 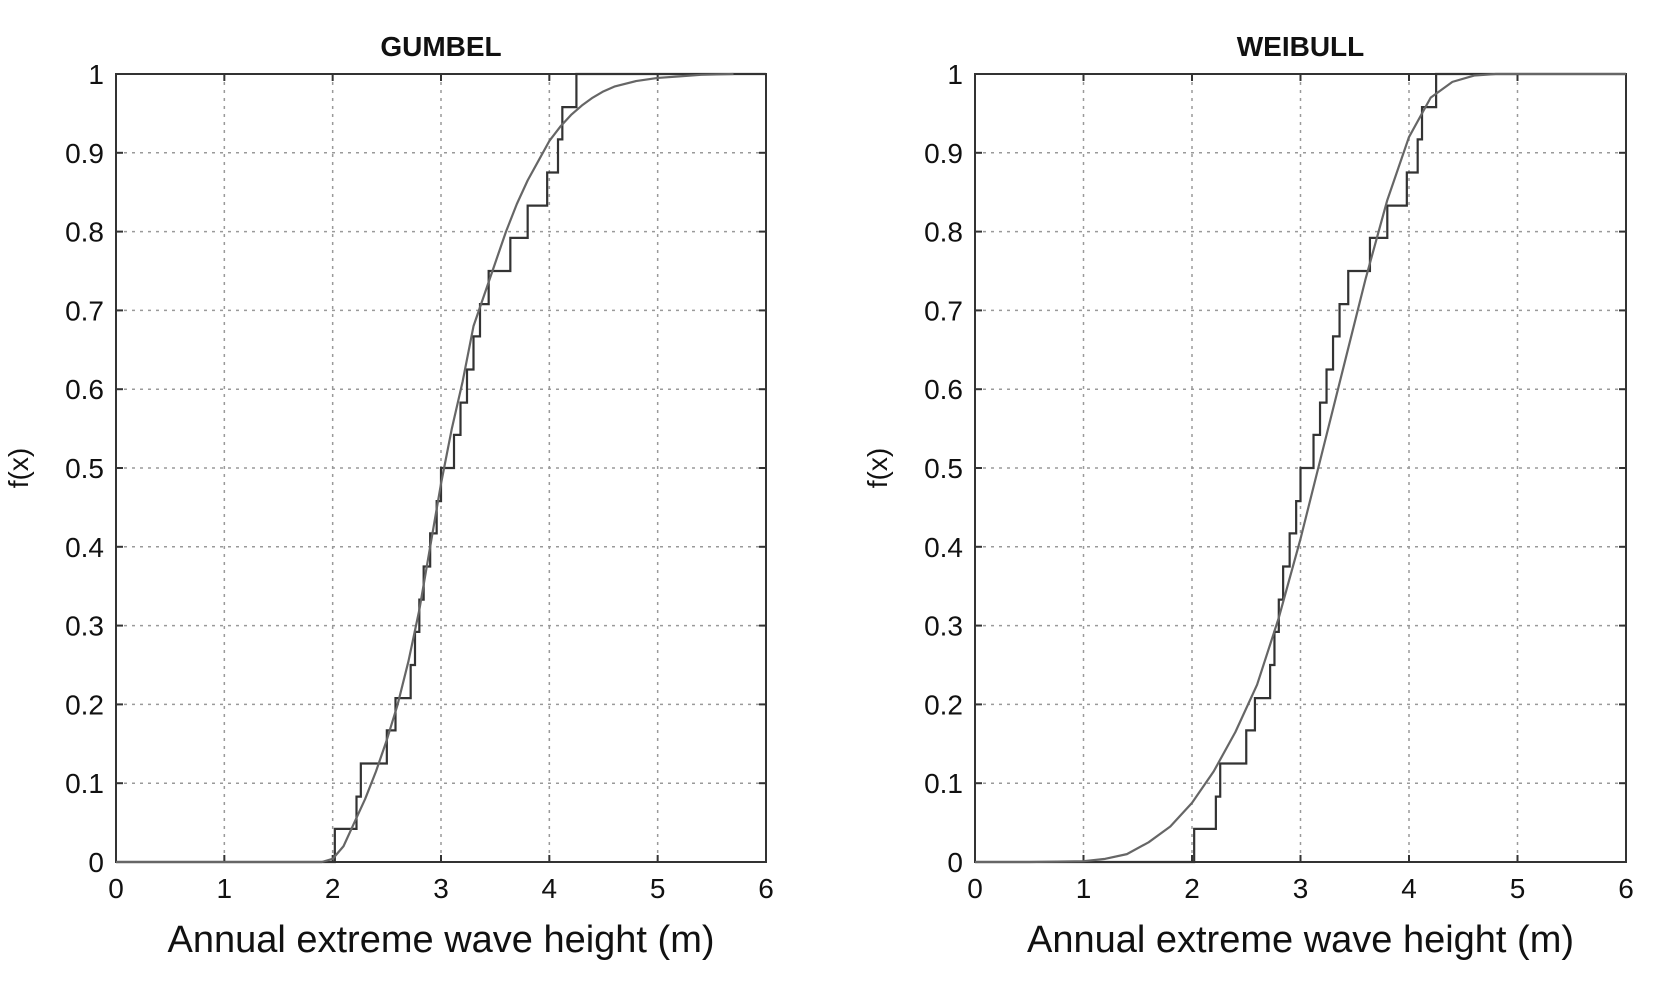 What do you see at coordinates (440, 46) in the screenshot?
I see `chart-title: GUMBEL` at bounding box center [440, 46].